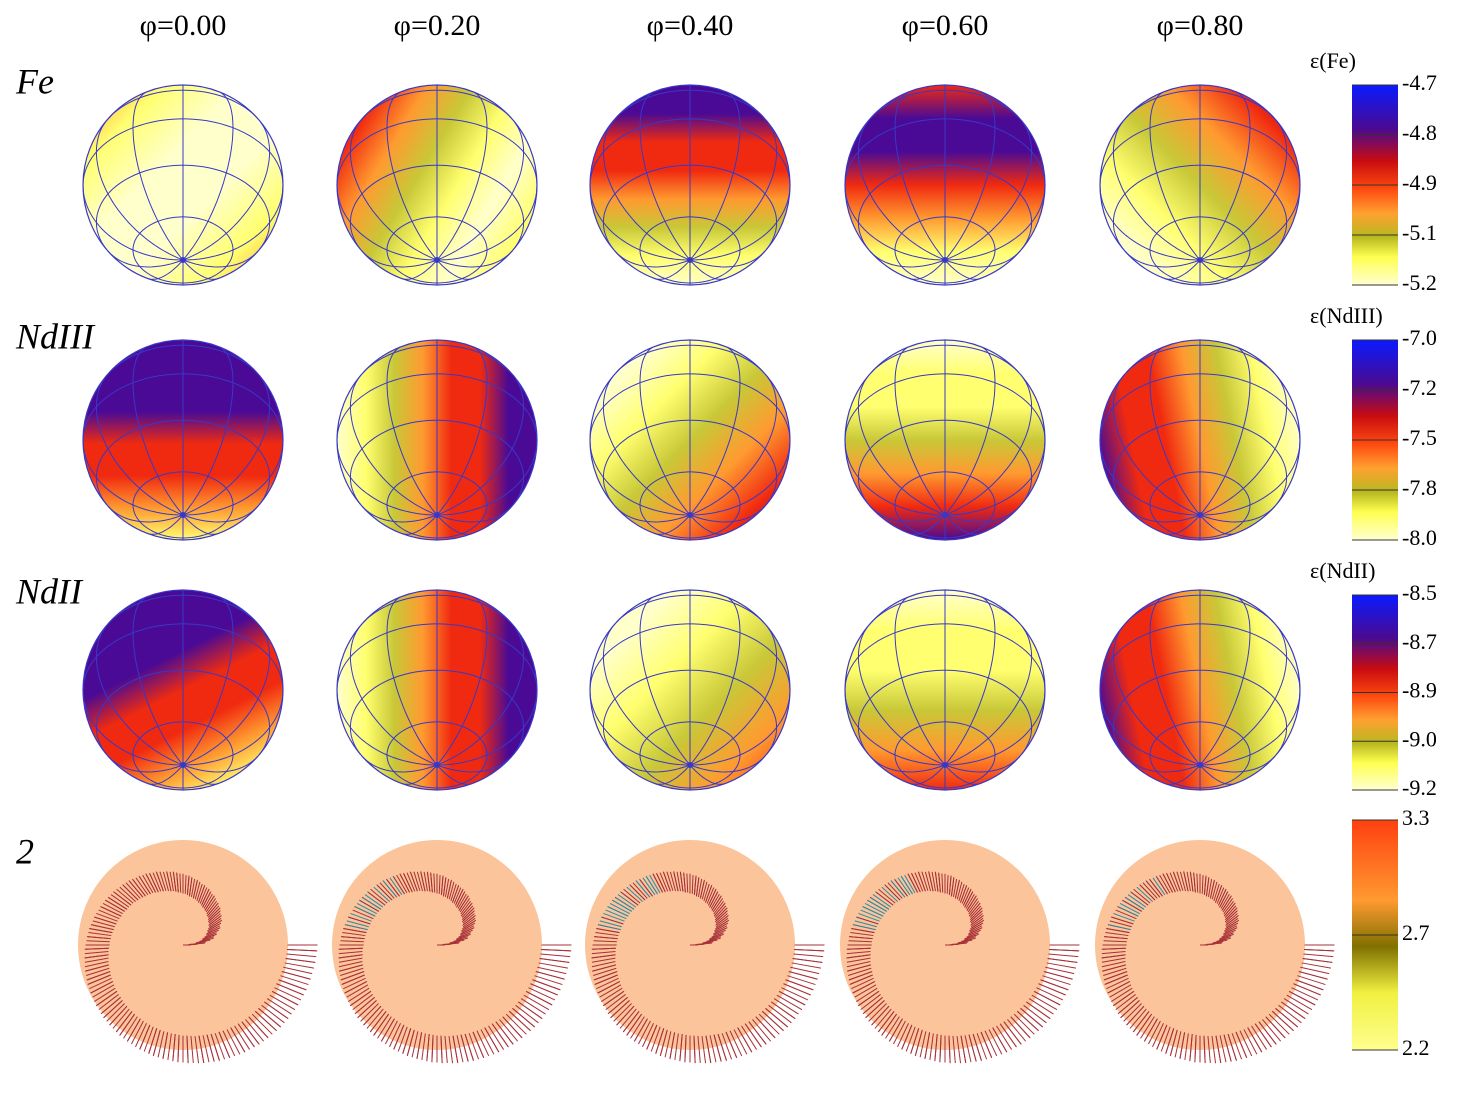  I want to click on phase-label: φ=0.00, so click(183, 25).